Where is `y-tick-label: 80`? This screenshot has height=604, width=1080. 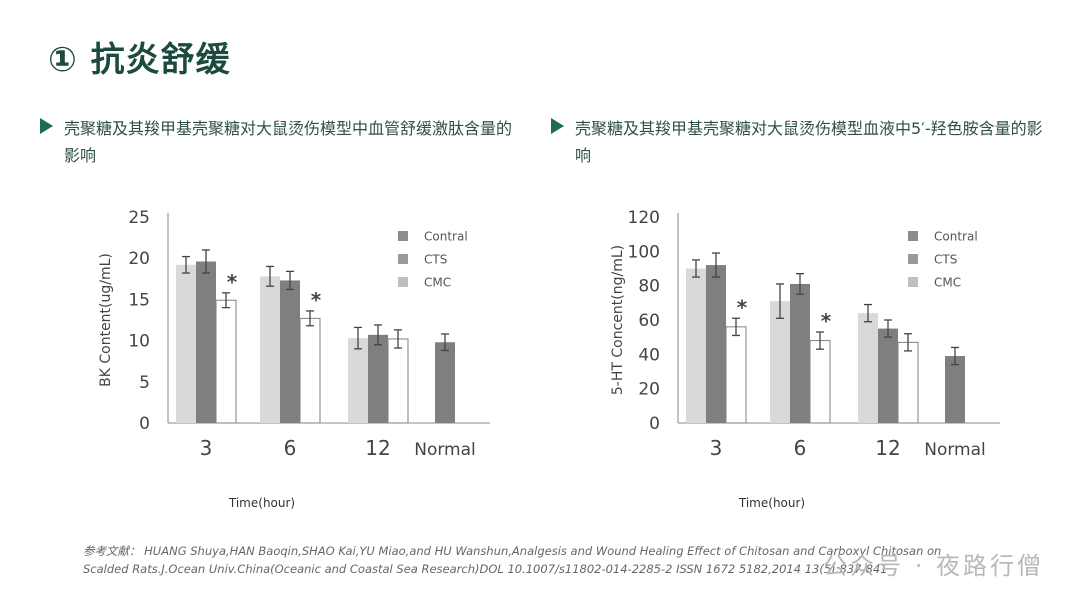
y-tick-label: 80 is located at coordinates (649, 287).